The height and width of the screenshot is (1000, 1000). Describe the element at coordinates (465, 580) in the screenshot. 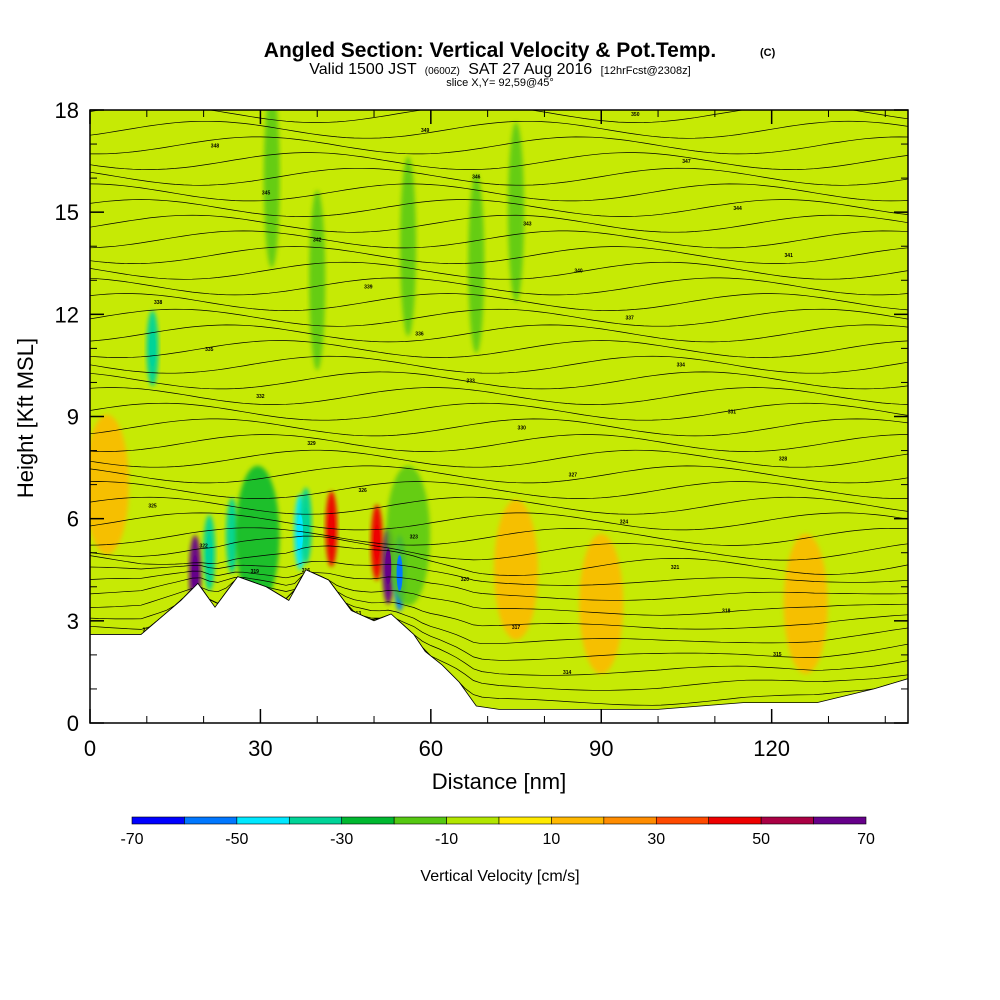

I see `theta-contour-label: 320` at that location.